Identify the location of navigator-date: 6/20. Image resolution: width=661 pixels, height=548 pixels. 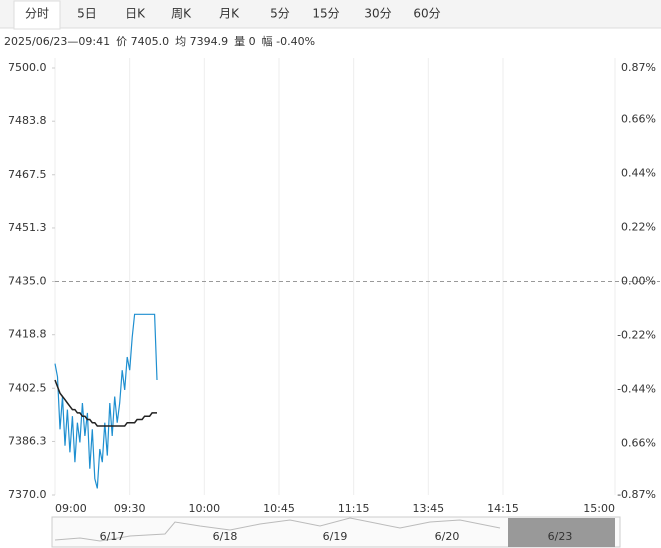
(447, 536).